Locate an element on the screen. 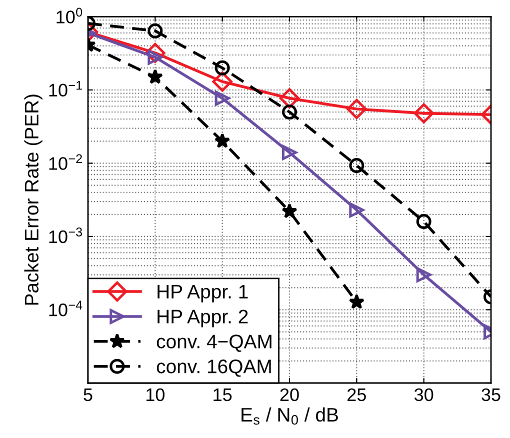 The height and width of the screenshot is (438, 510). x-tick-label: 5 is located at coordinates (88, 395).